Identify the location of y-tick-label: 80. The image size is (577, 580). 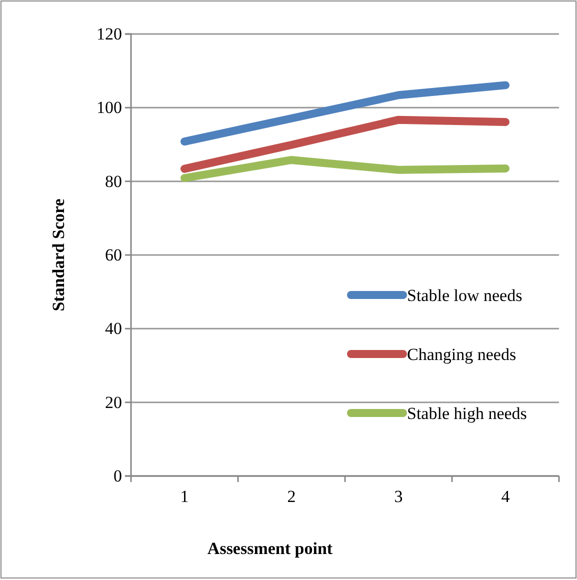
(113, 181).